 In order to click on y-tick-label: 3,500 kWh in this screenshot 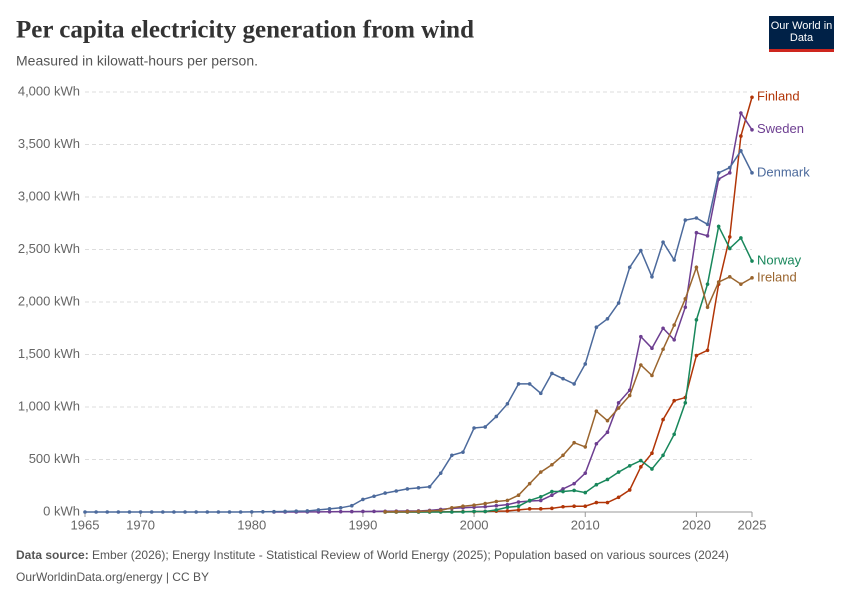, I will do `click(49, 143)`.